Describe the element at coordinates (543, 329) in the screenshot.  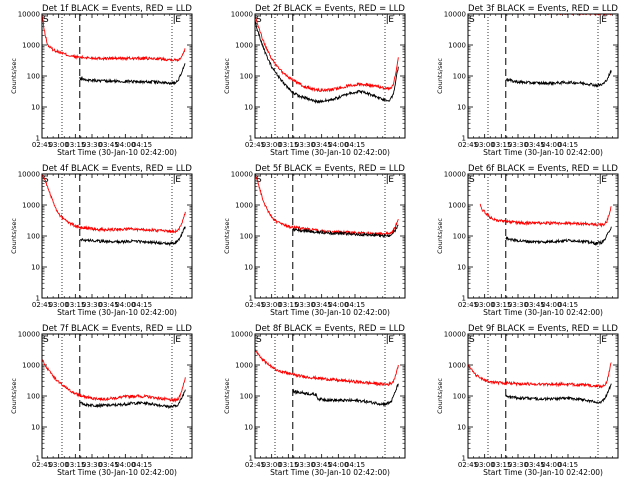
I see `panel-title: Det 9f BLACK = Events, RED = LLD` at that location.